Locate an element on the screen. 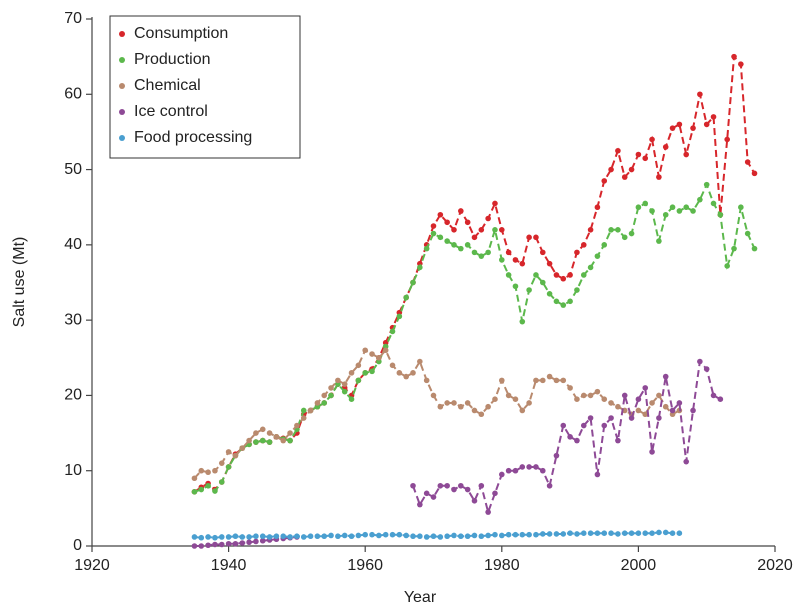 The width and height of the screenshot is (800, 612). x-tick-label: 1960 is located at coordinates (365, 565).